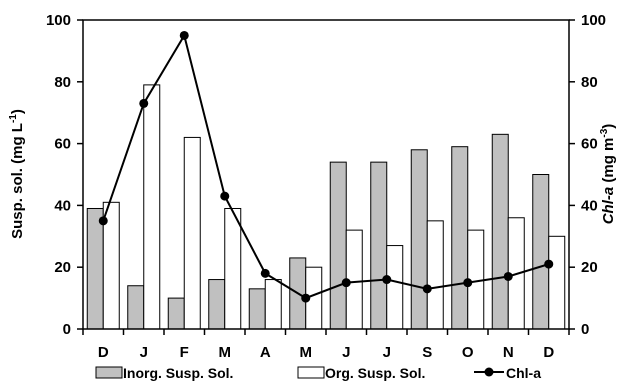 The image size is (630, 388). Describe the element at coordinates (62, 144) in the screenshot. I see `y-tick-left-label: 60` at that location.